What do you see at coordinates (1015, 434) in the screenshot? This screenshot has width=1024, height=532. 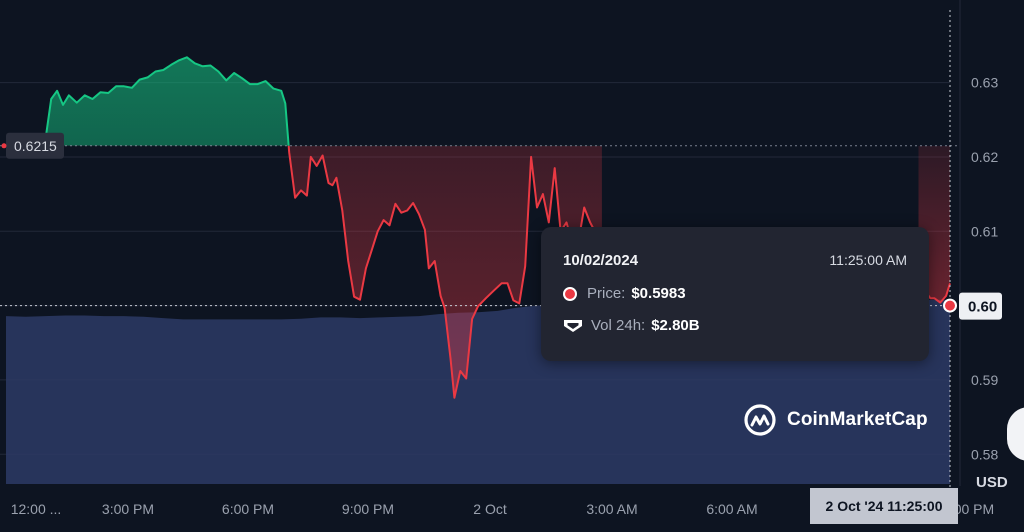 I see `scroll-handle` at bounding box center [1015, 434].